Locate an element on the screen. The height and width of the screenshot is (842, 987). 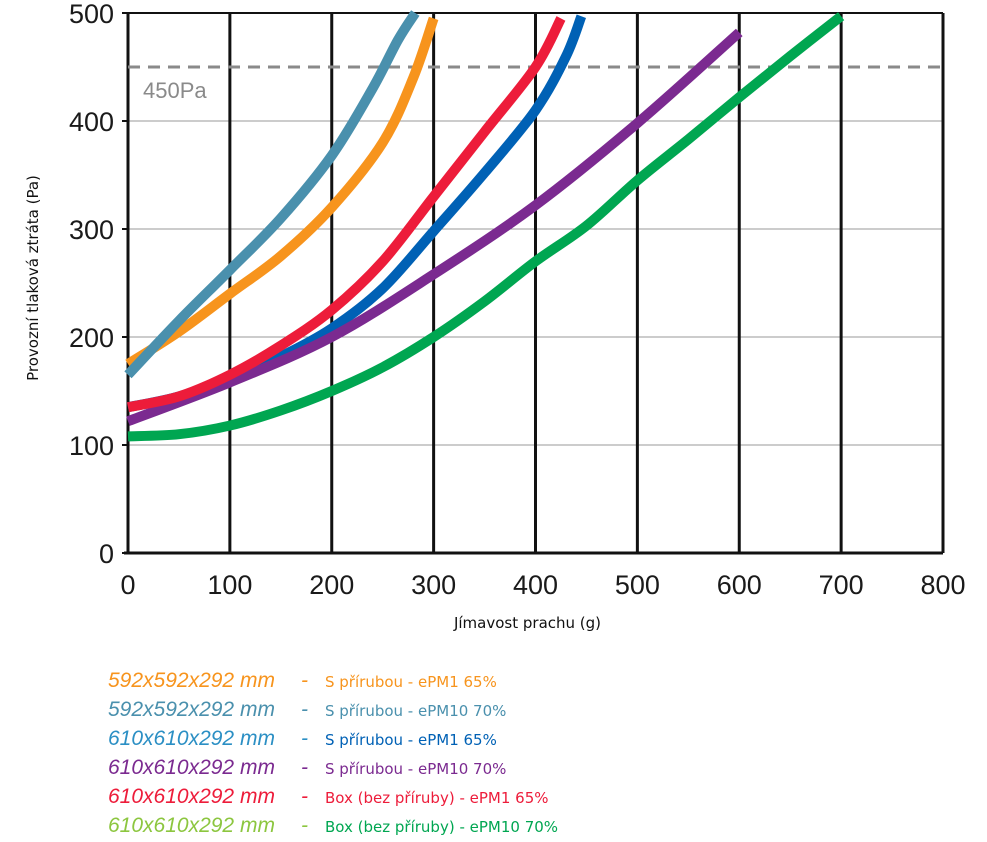
x-axis-title: Jímavost prachu (g) is located at coordinates (527, 623).